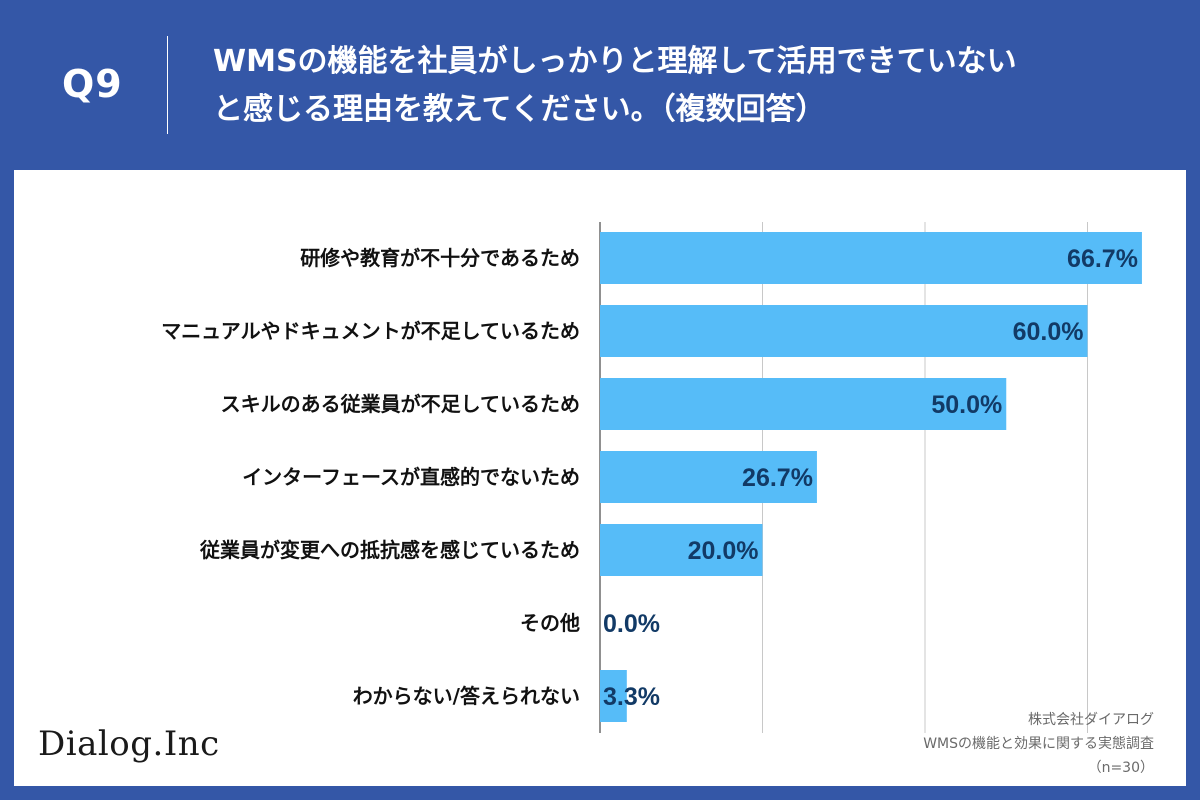 Image resolution: width=1200 pixels, height=800 pixels. What do you see at coordinates (631, 697) in the screenshot?
I see `value-label-7: 3.3%` at bounding box center [631, 697].